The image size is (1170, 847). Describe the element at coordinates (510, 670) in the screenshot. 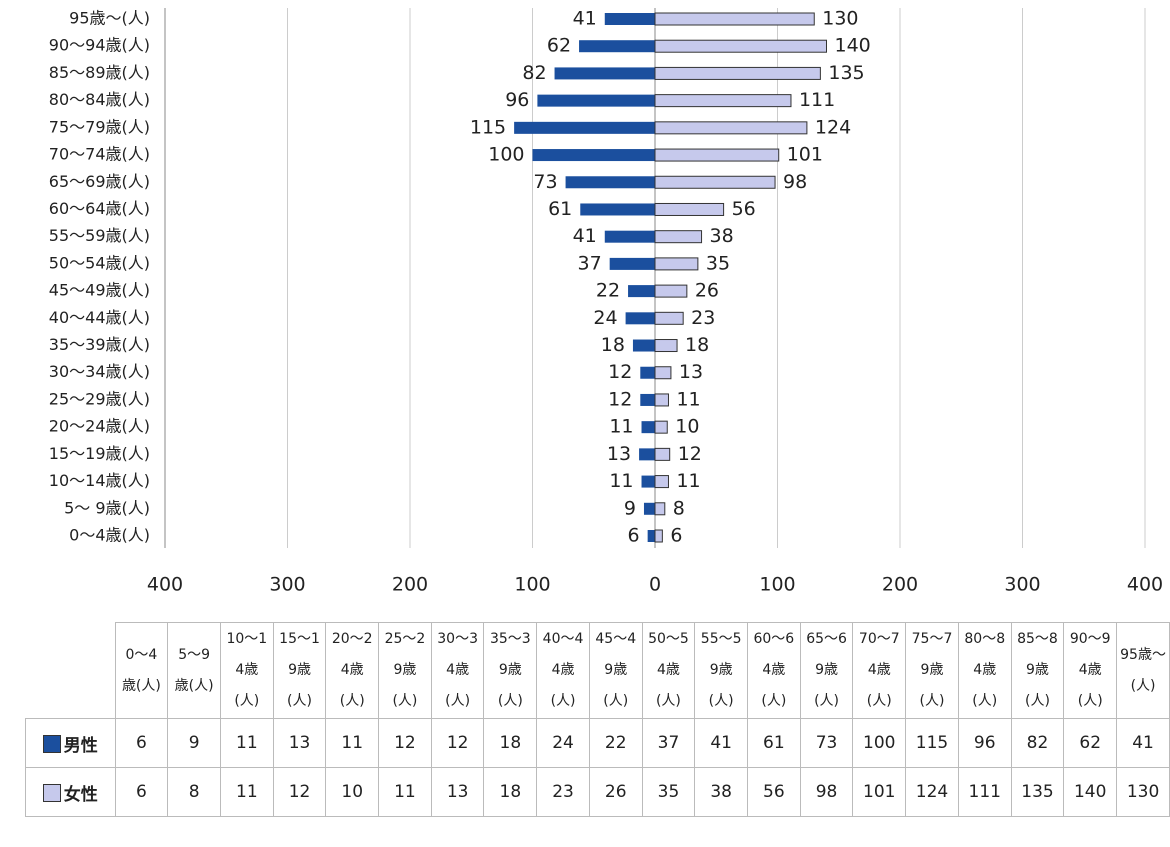

I see `column-header: 35～39歳(人)` at that location.